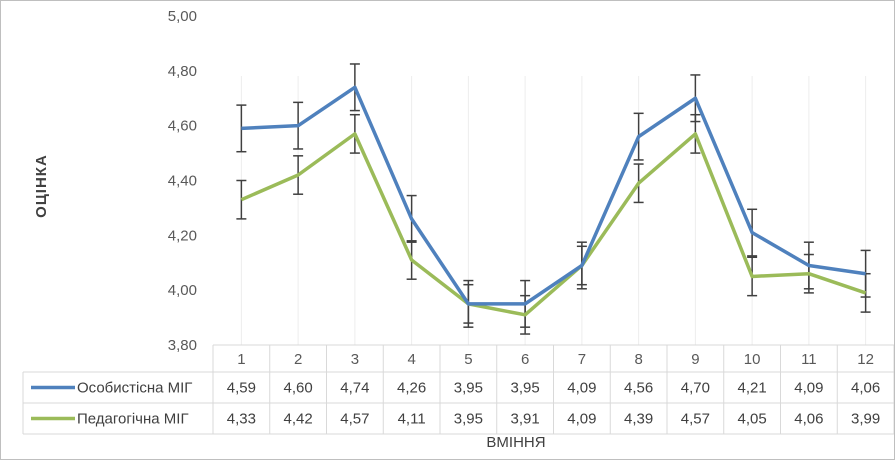  I want to click on data-label: 4,60, so click(298, 388).